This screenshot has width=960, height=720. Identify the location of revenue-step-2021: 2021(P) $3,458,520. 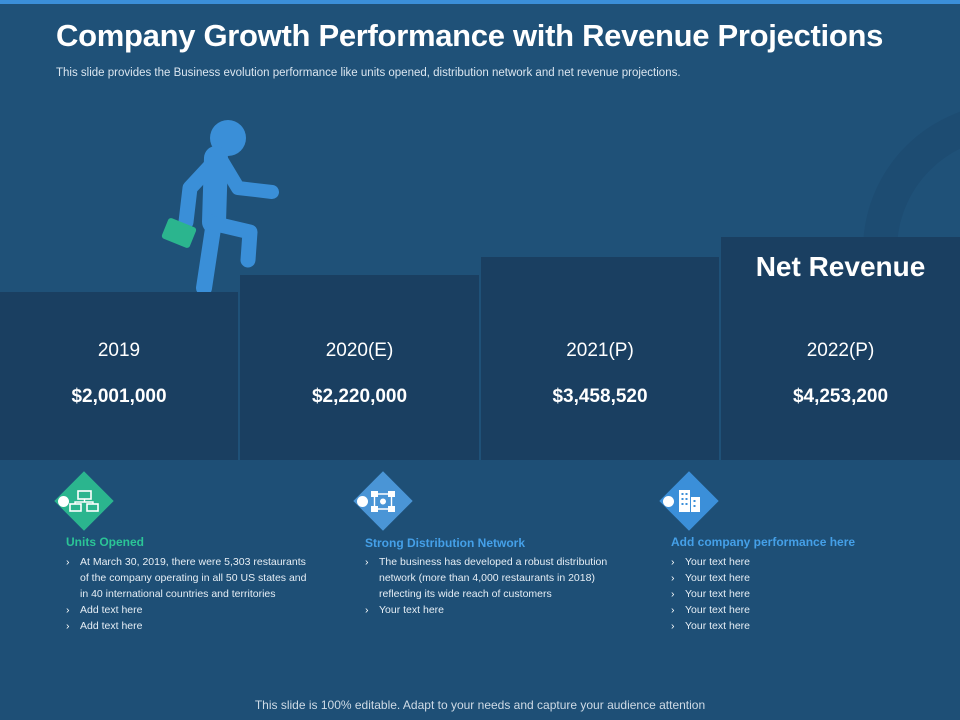
(600, 358).